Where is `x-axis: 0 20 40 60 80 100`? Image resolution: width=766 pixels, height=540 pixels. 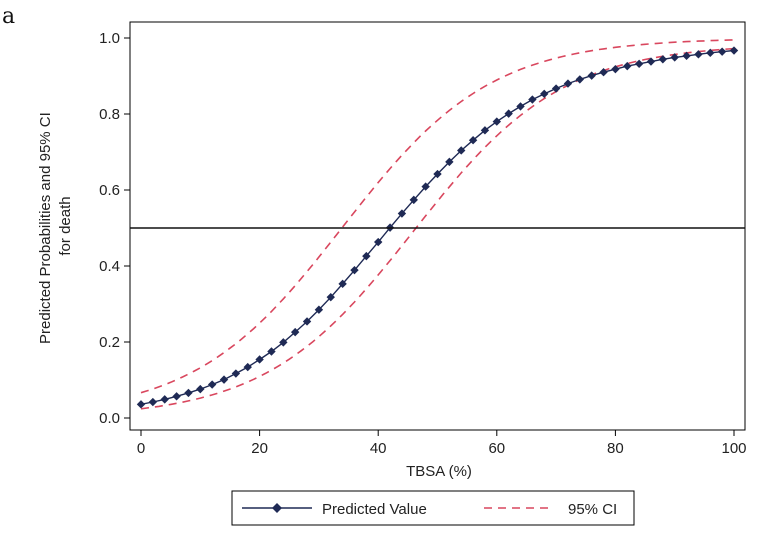
x-axis: 0 20 40 60 80 100 is located at coordinates (442, 443).